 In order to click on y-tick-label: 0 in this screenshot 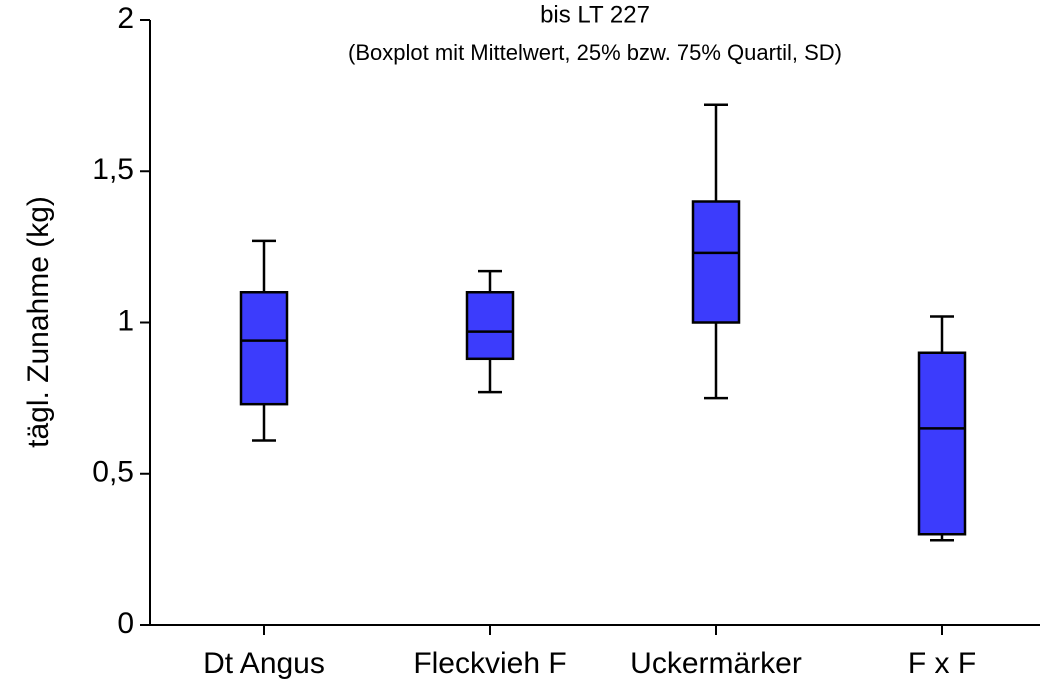, I will do `click(125, 623)`.